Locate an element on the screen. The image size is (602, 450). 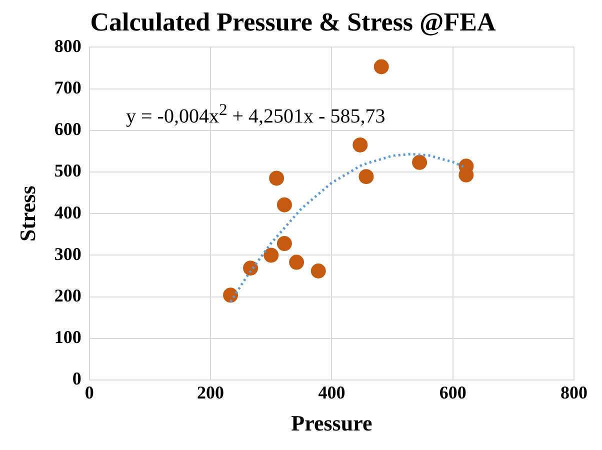
x-tick-label: 400 is located at coordinates (332, 392).